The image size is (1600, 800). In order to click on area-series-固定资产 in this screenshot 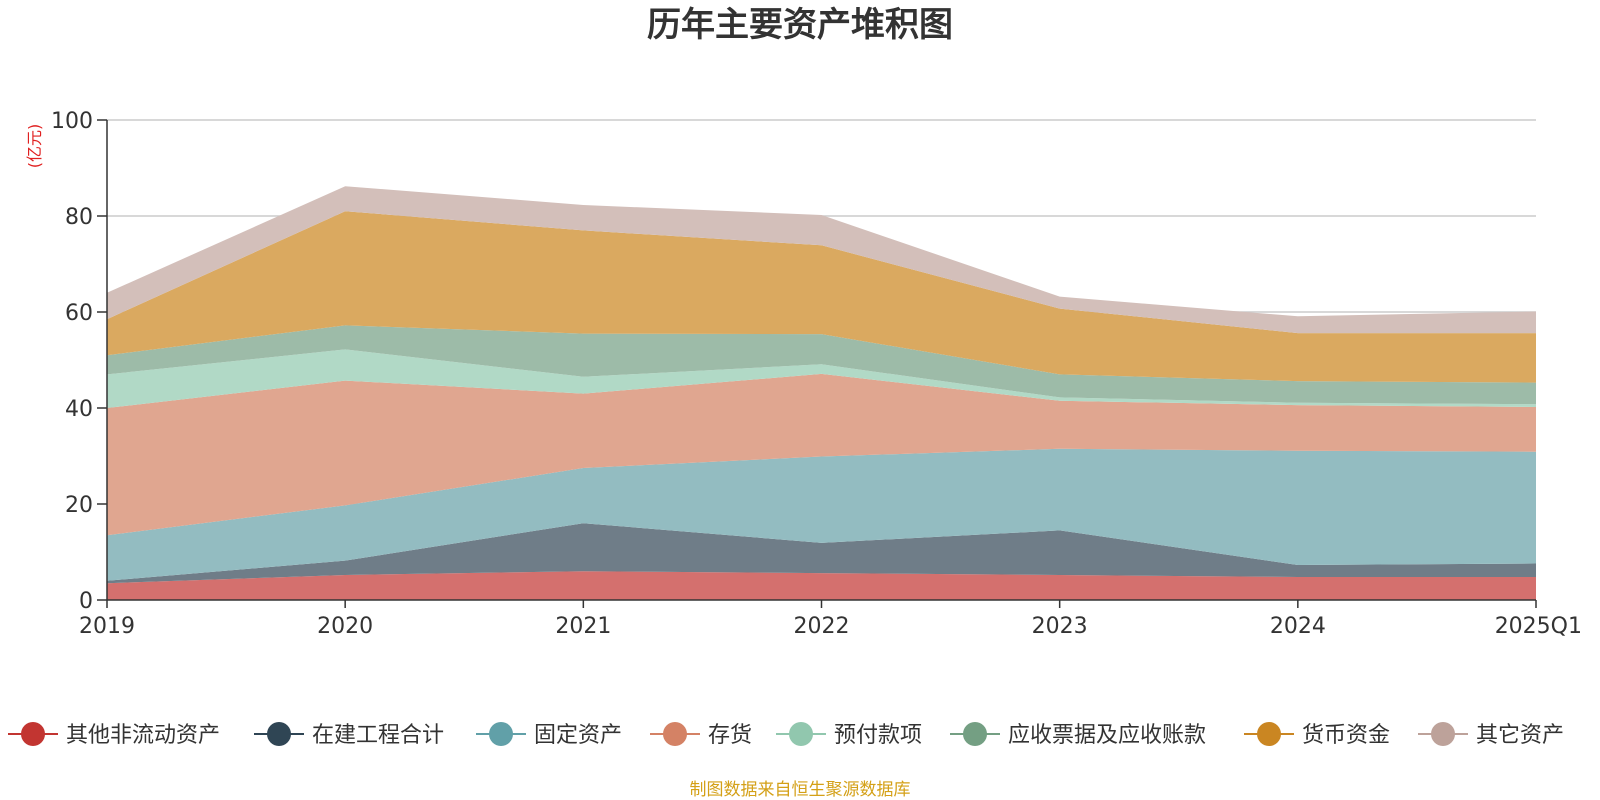, I will do `click(821, 514)`.